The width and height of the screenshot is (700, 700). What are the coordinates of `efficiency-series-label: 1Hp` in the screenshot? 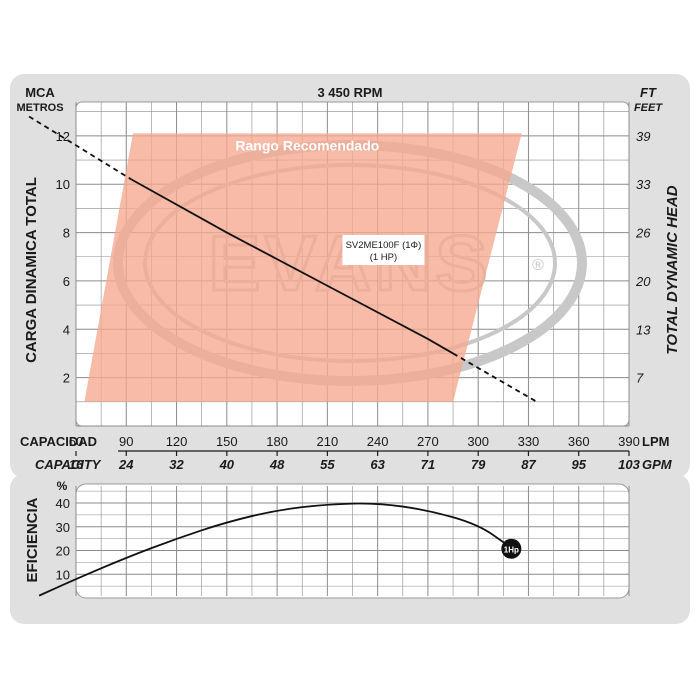 It's located at (511, 549).